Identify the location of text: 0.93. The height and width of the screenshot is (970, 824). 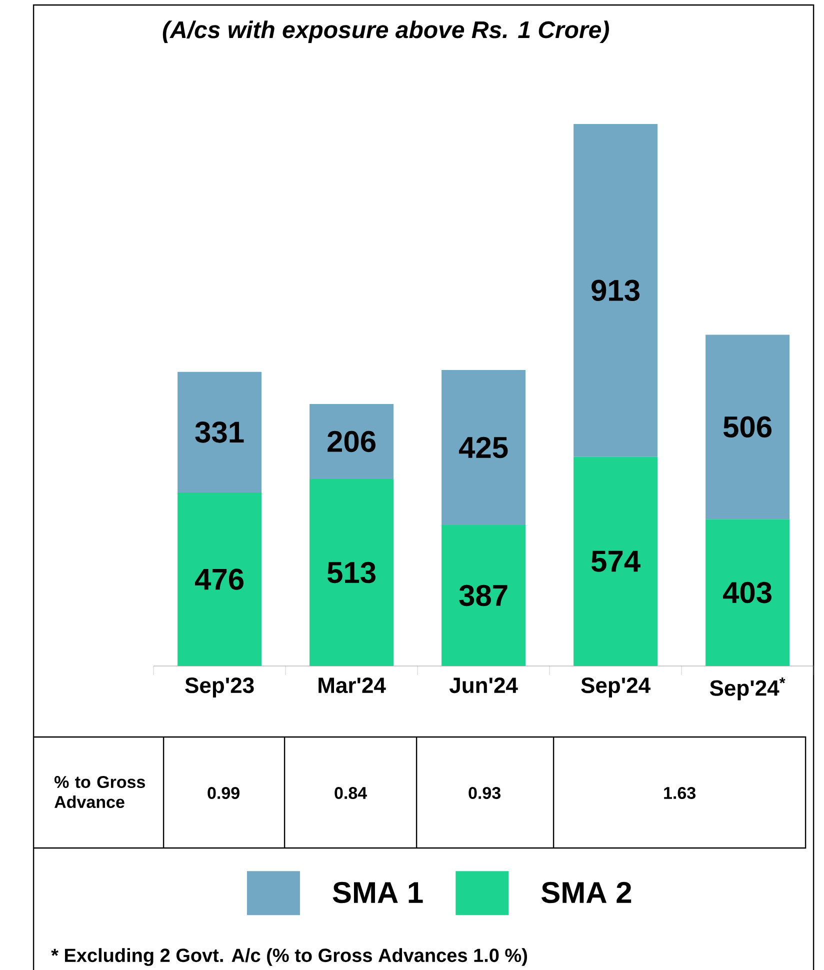
(484, 793).